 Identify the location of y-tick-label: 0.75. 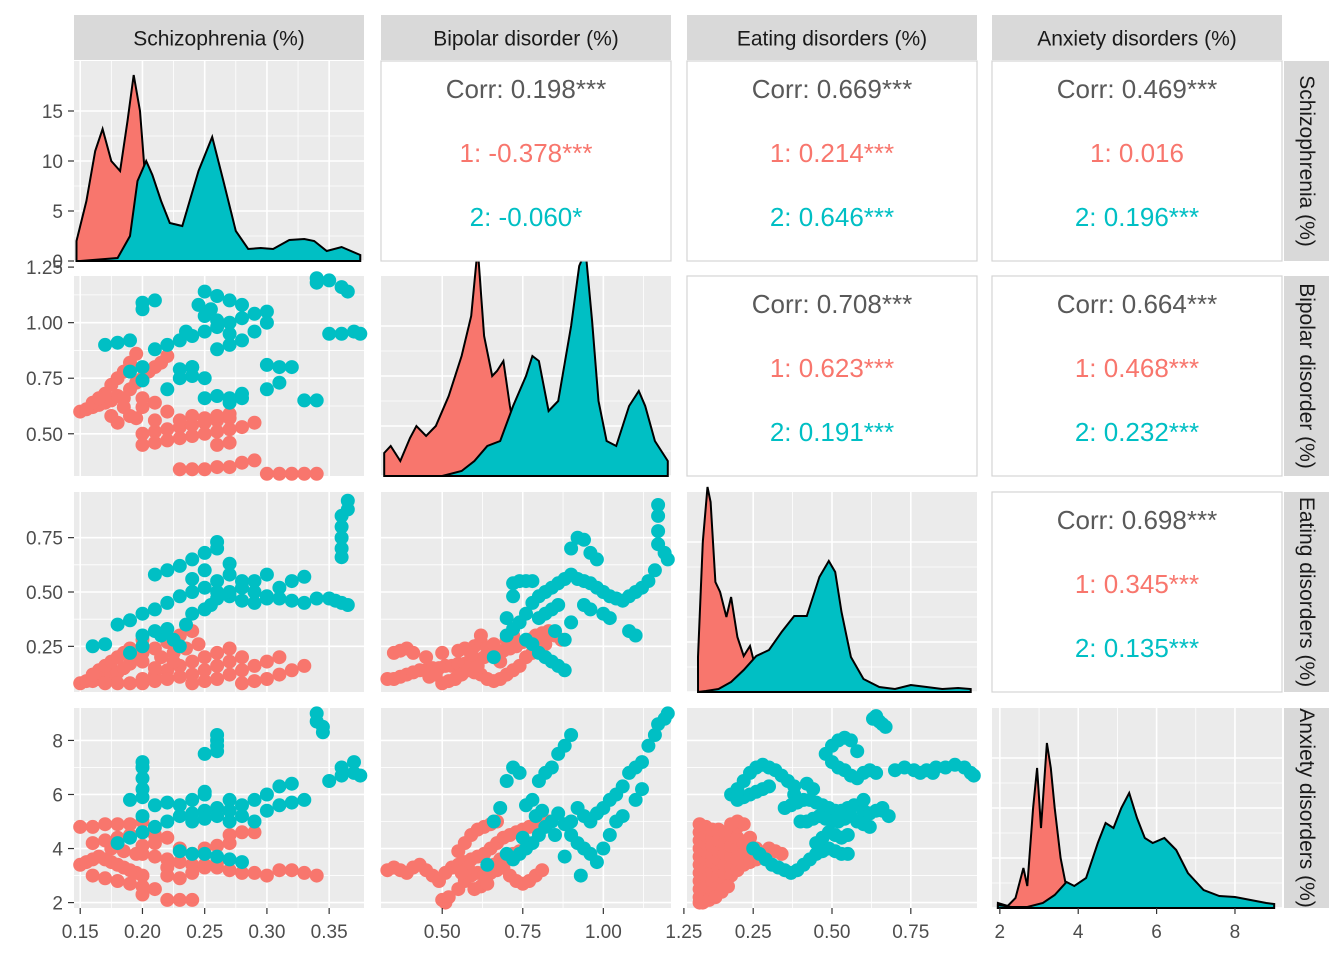
(44, 539).